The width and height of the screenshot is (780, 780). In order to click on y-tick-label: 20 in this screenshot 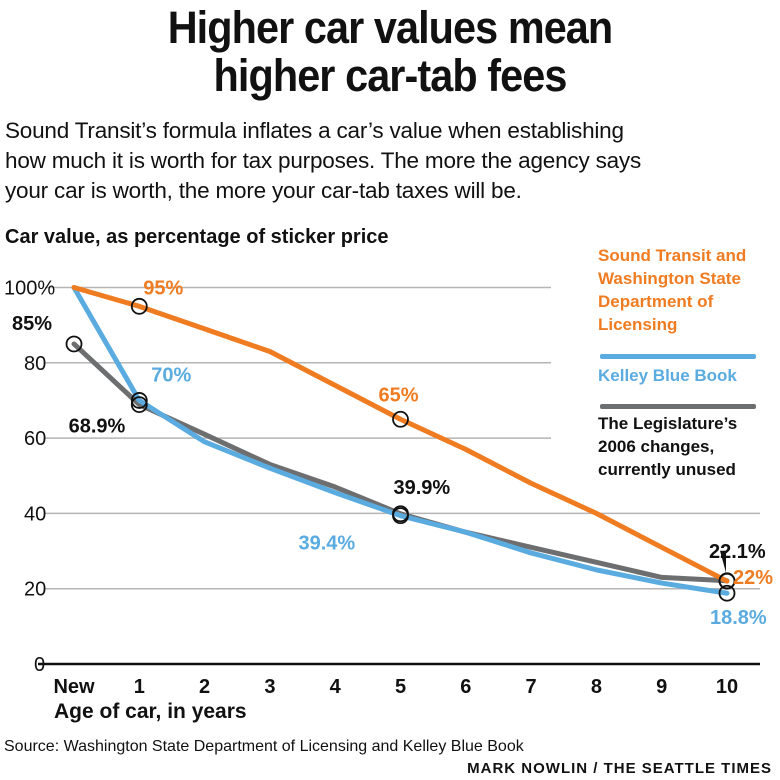, I will do `click(35, 590)`.